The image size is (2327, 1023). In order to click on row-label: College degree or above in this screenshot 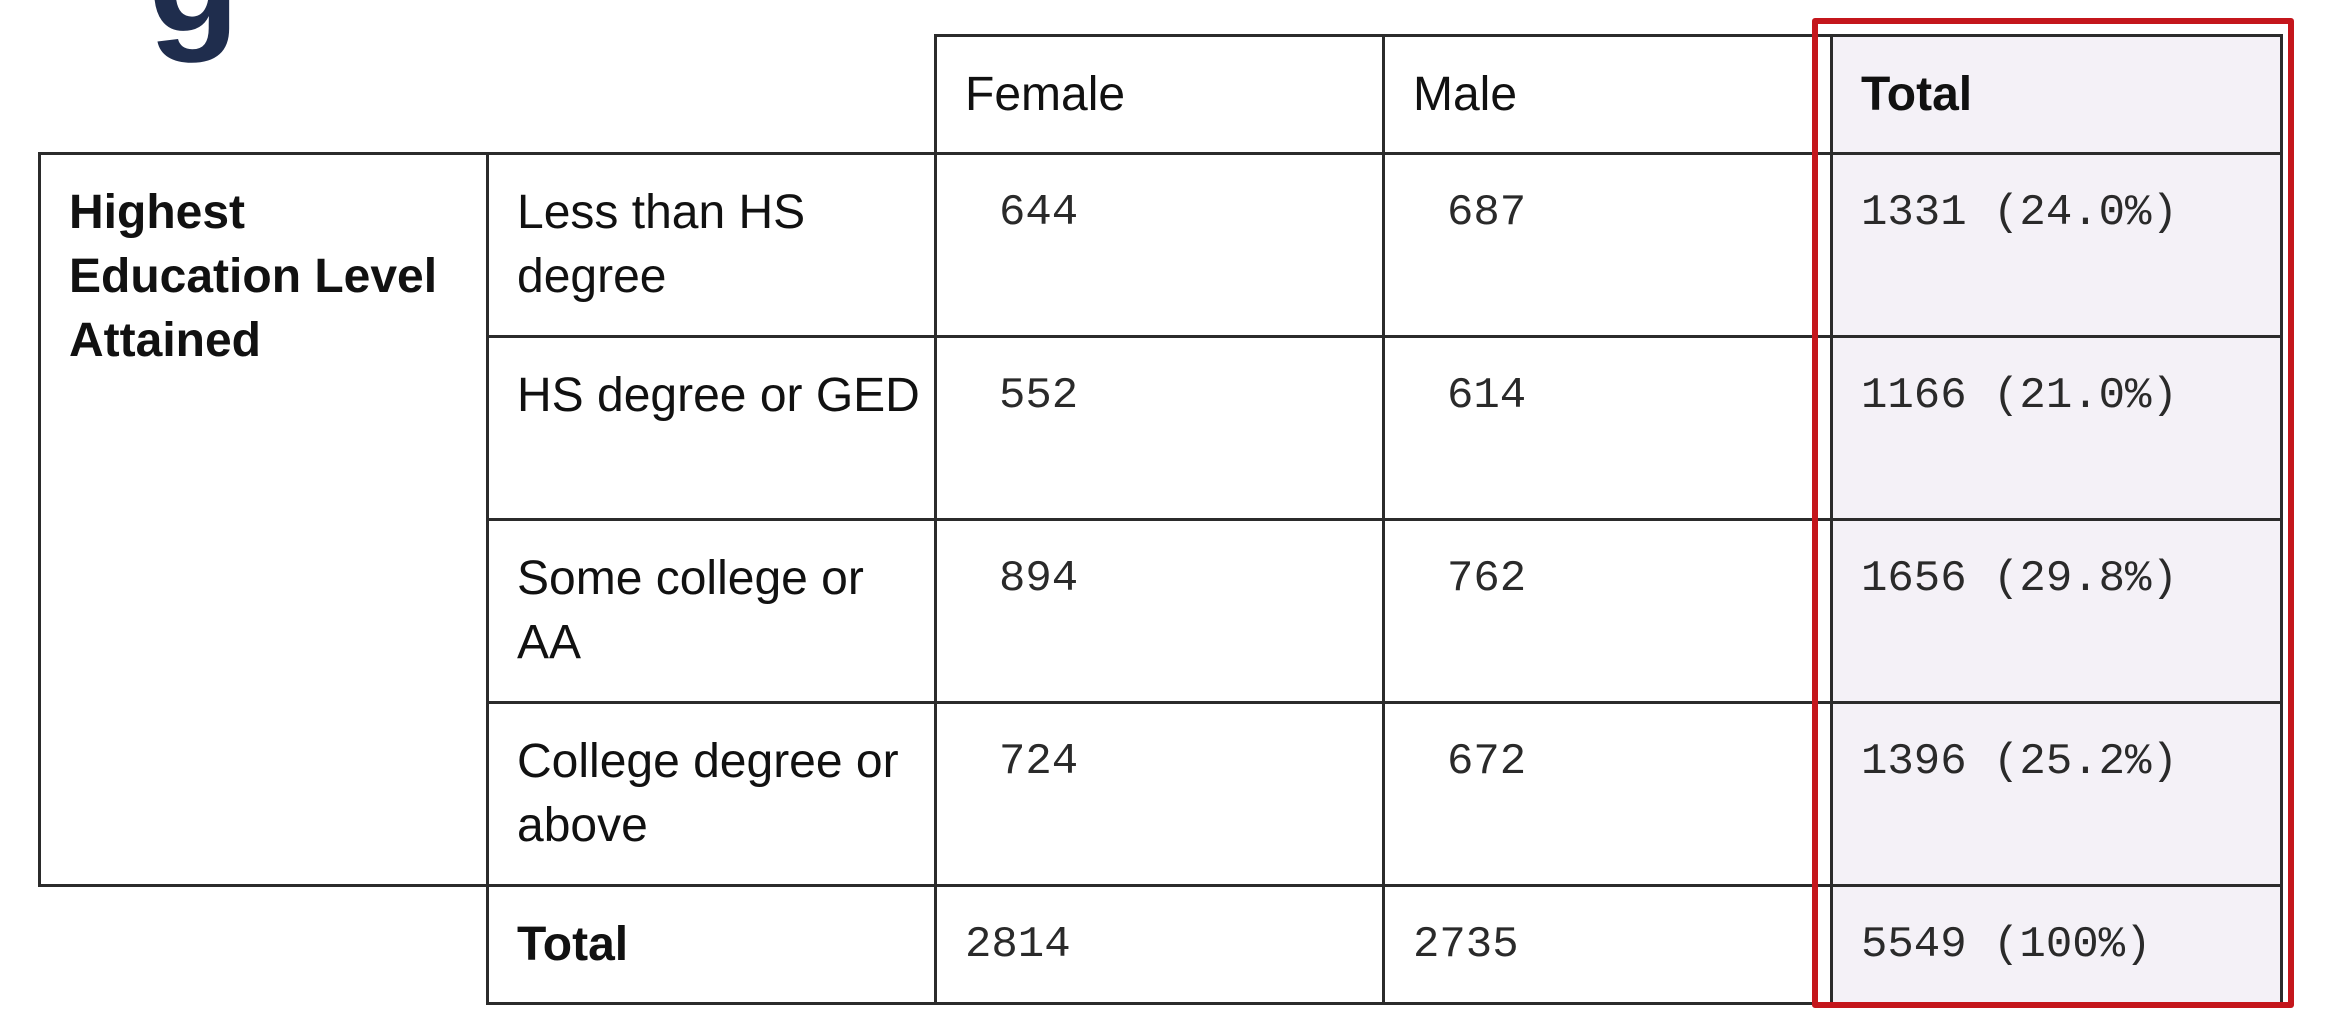, I will do `click(711, 794)`.